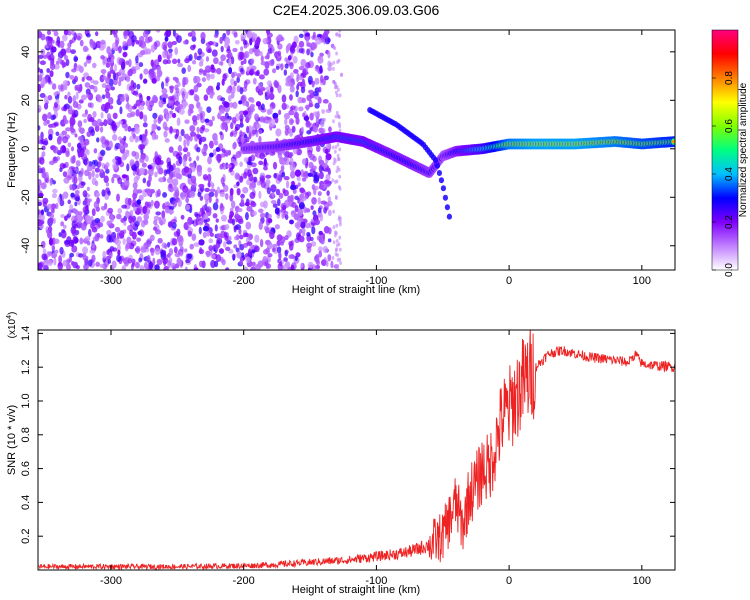  I want to click on spectrogram-ytick-label: -40, so click(26, 246).